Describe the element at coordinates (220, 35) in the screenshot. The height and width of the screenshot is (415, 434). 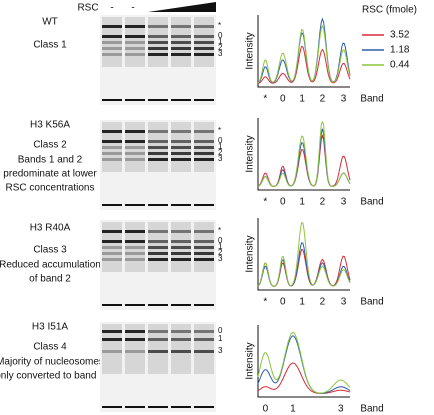
I see `gel-band-label: 0` at that location.